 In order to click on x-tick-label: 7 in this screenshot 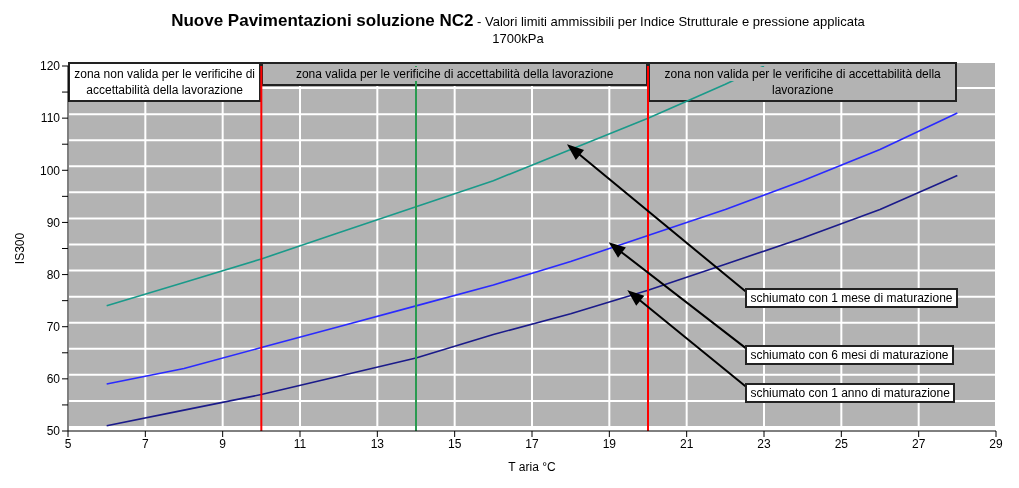, I will do `click(145, 443)`.